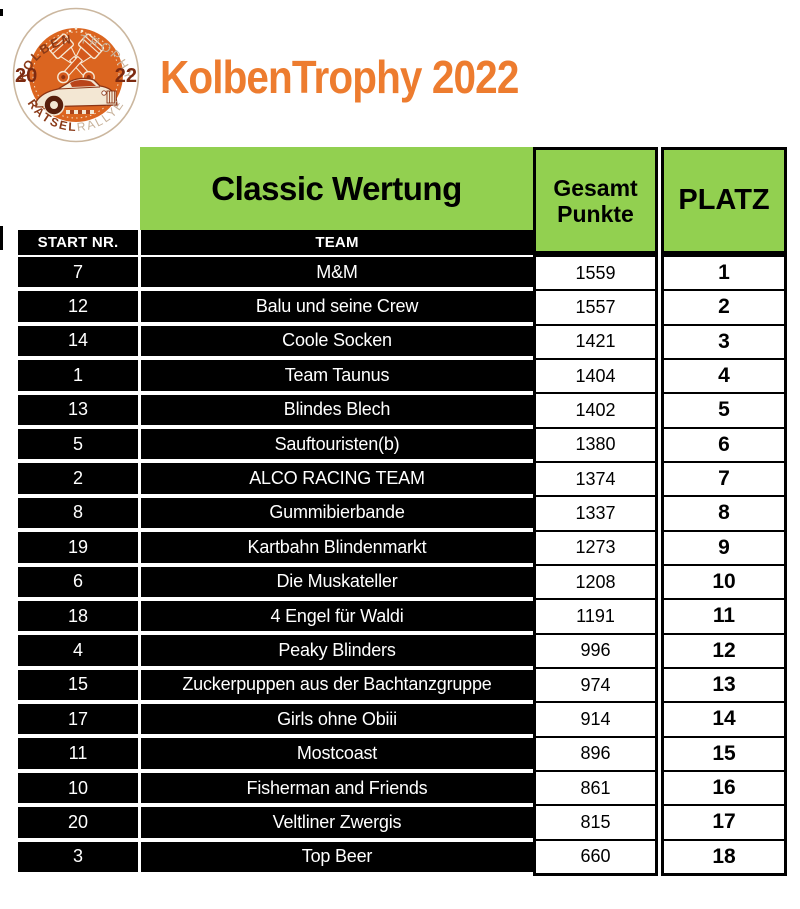 This screenshot has height=909, width=800. I want to click on platz-cell: 9, so click(724, 549).